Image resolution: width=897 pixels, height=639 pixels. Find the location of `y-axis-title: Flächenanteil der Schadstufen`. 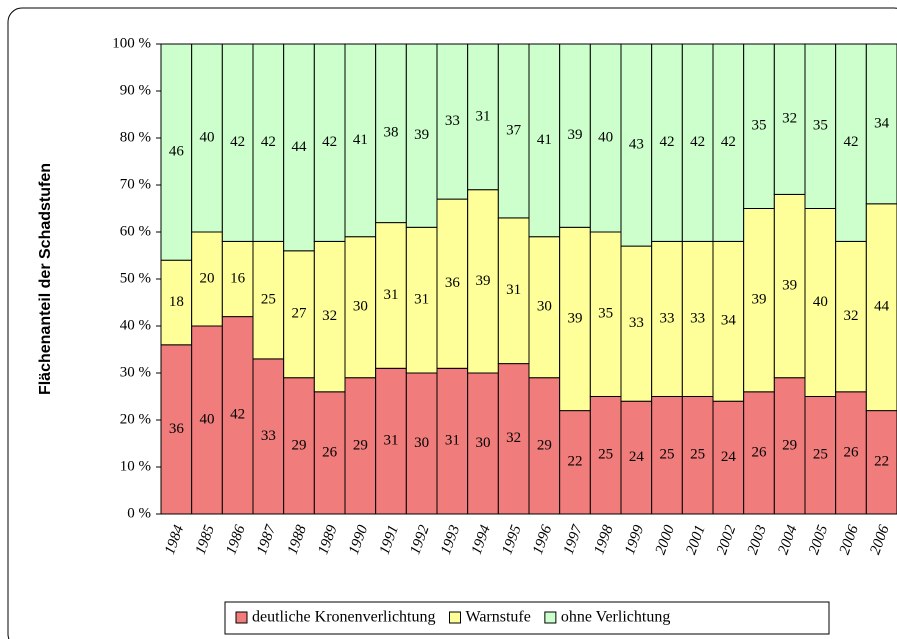

y-axis-title: Flächenanteil der Schadstufen is located at coordinates (45, 279).